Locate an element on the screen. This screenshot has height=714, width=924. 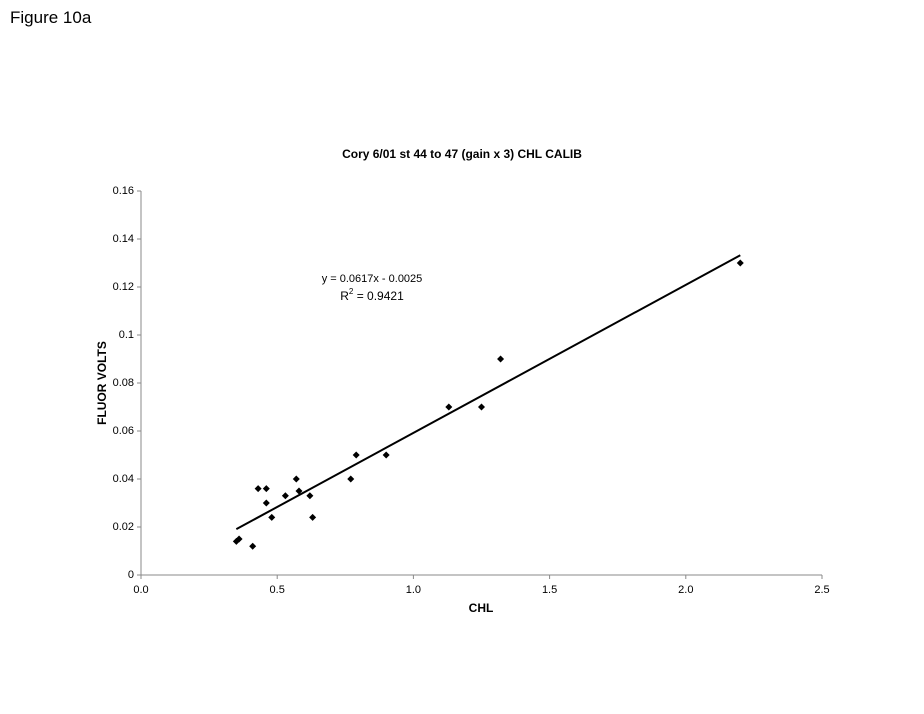
y-tick-label: 0.04 is located at coordinates (123, 479).